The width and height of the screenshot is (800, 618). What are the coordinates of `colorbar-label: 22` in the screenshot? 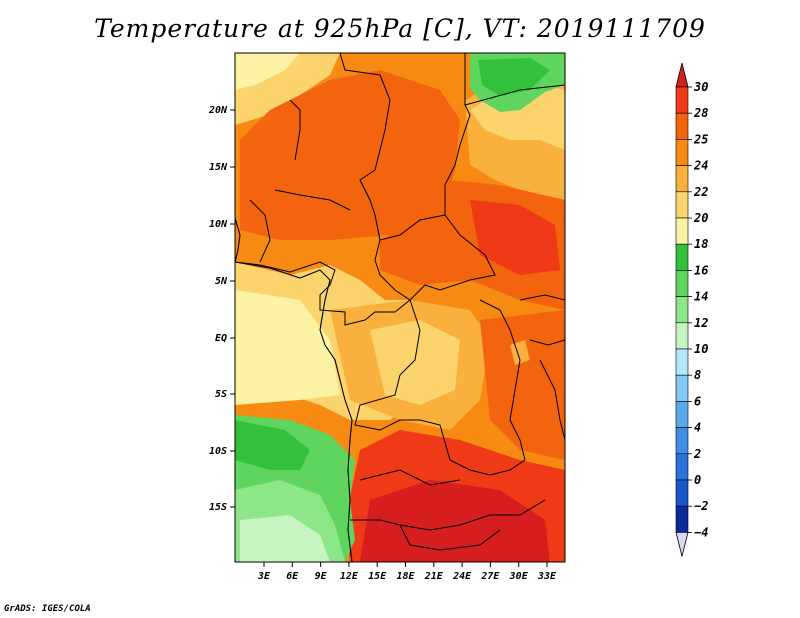 It's located at (700, 192).